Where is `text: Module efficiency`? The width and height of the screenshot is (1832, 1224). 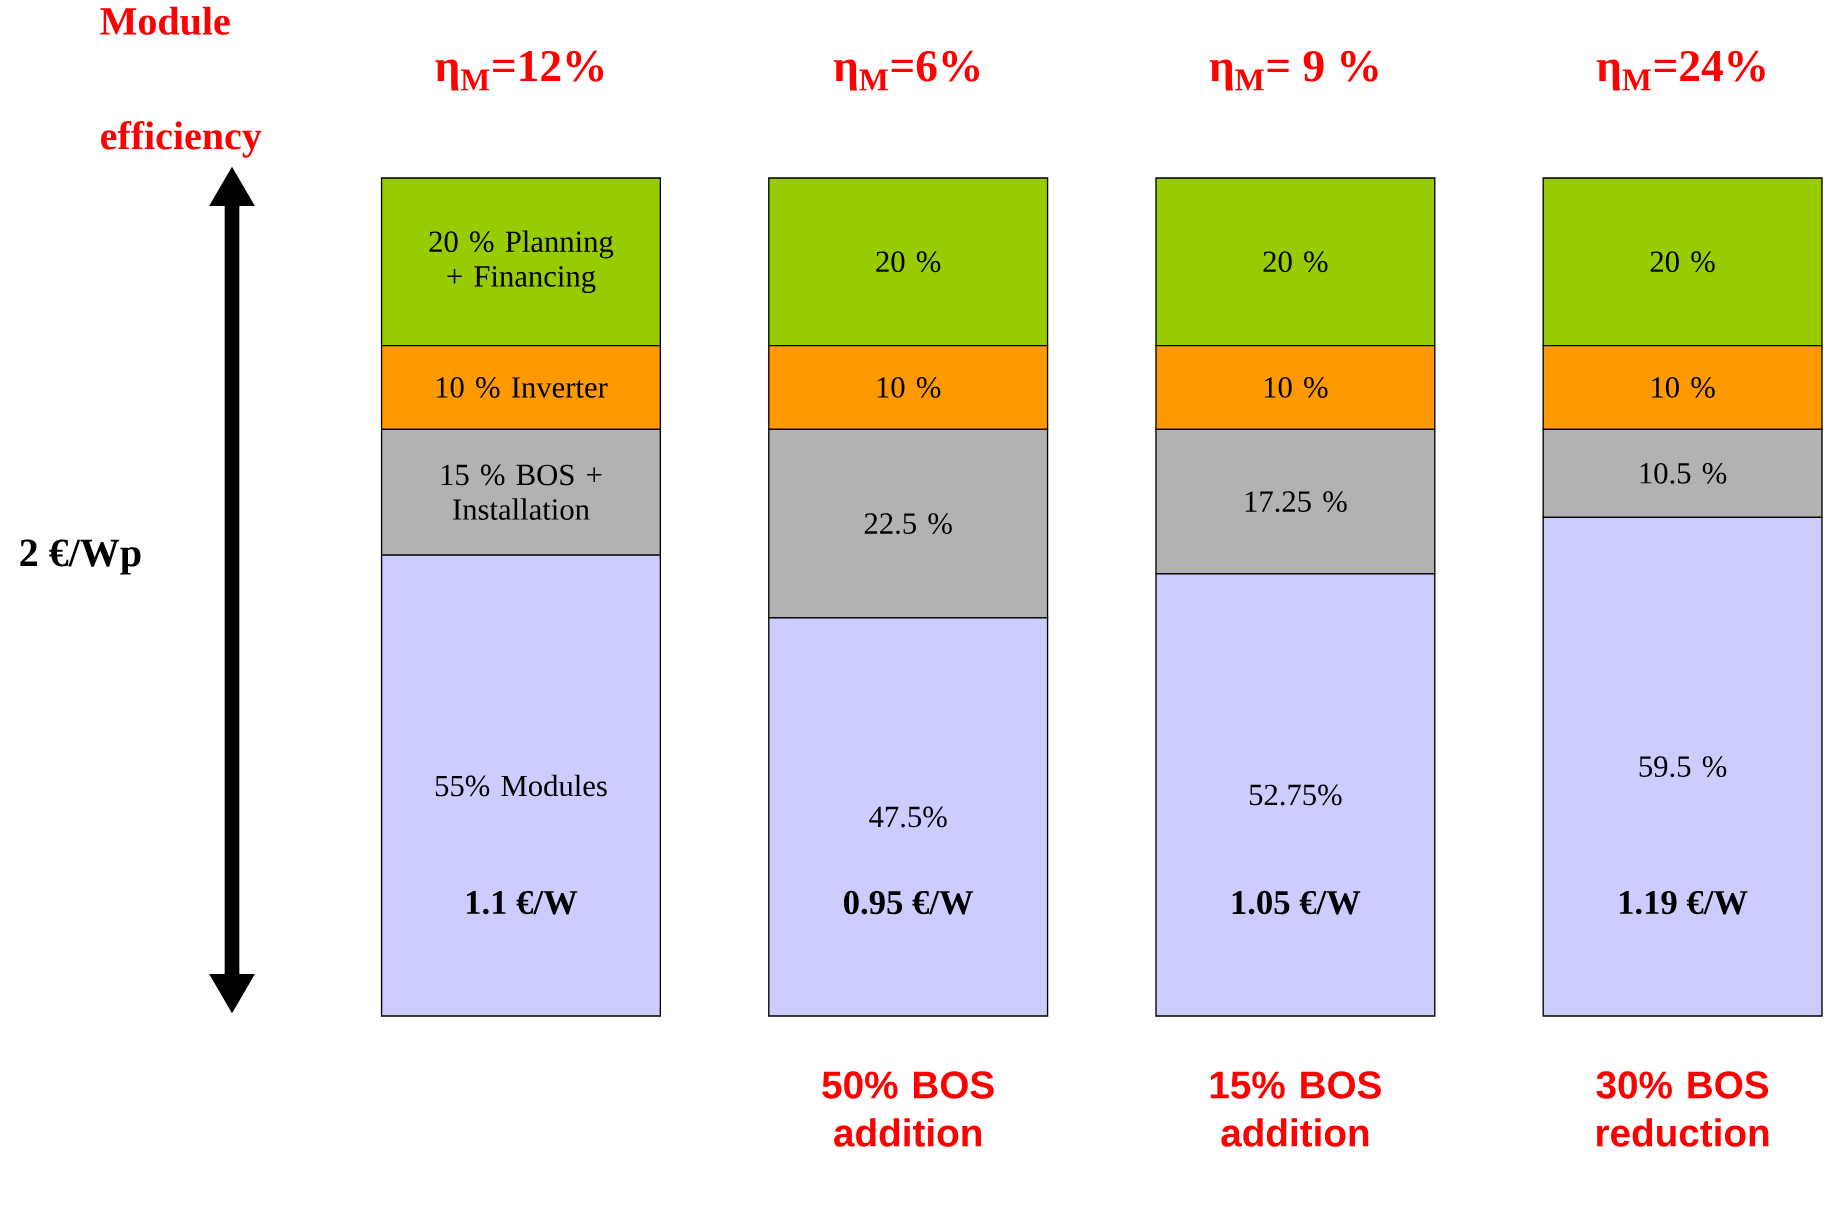
text: Module efficiency is located at coordinates (181, 82).